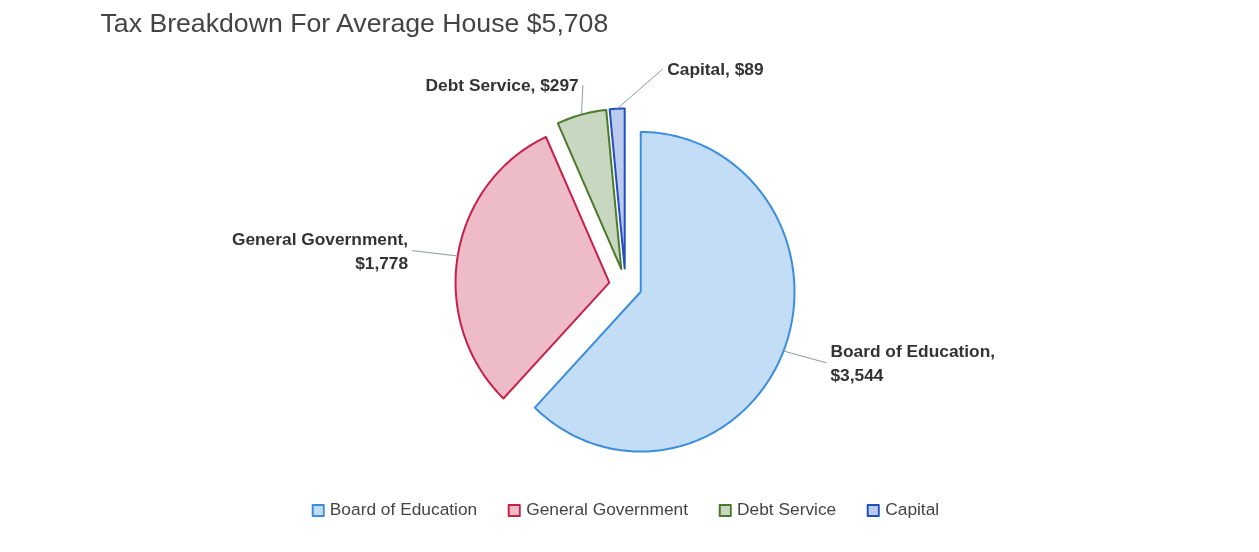 This screenshot has width=1259, height=552. What do you see at coordinates (607, 509) in the screenshot?
I see `legend-label: General Government` at bounding box center [607, 509].